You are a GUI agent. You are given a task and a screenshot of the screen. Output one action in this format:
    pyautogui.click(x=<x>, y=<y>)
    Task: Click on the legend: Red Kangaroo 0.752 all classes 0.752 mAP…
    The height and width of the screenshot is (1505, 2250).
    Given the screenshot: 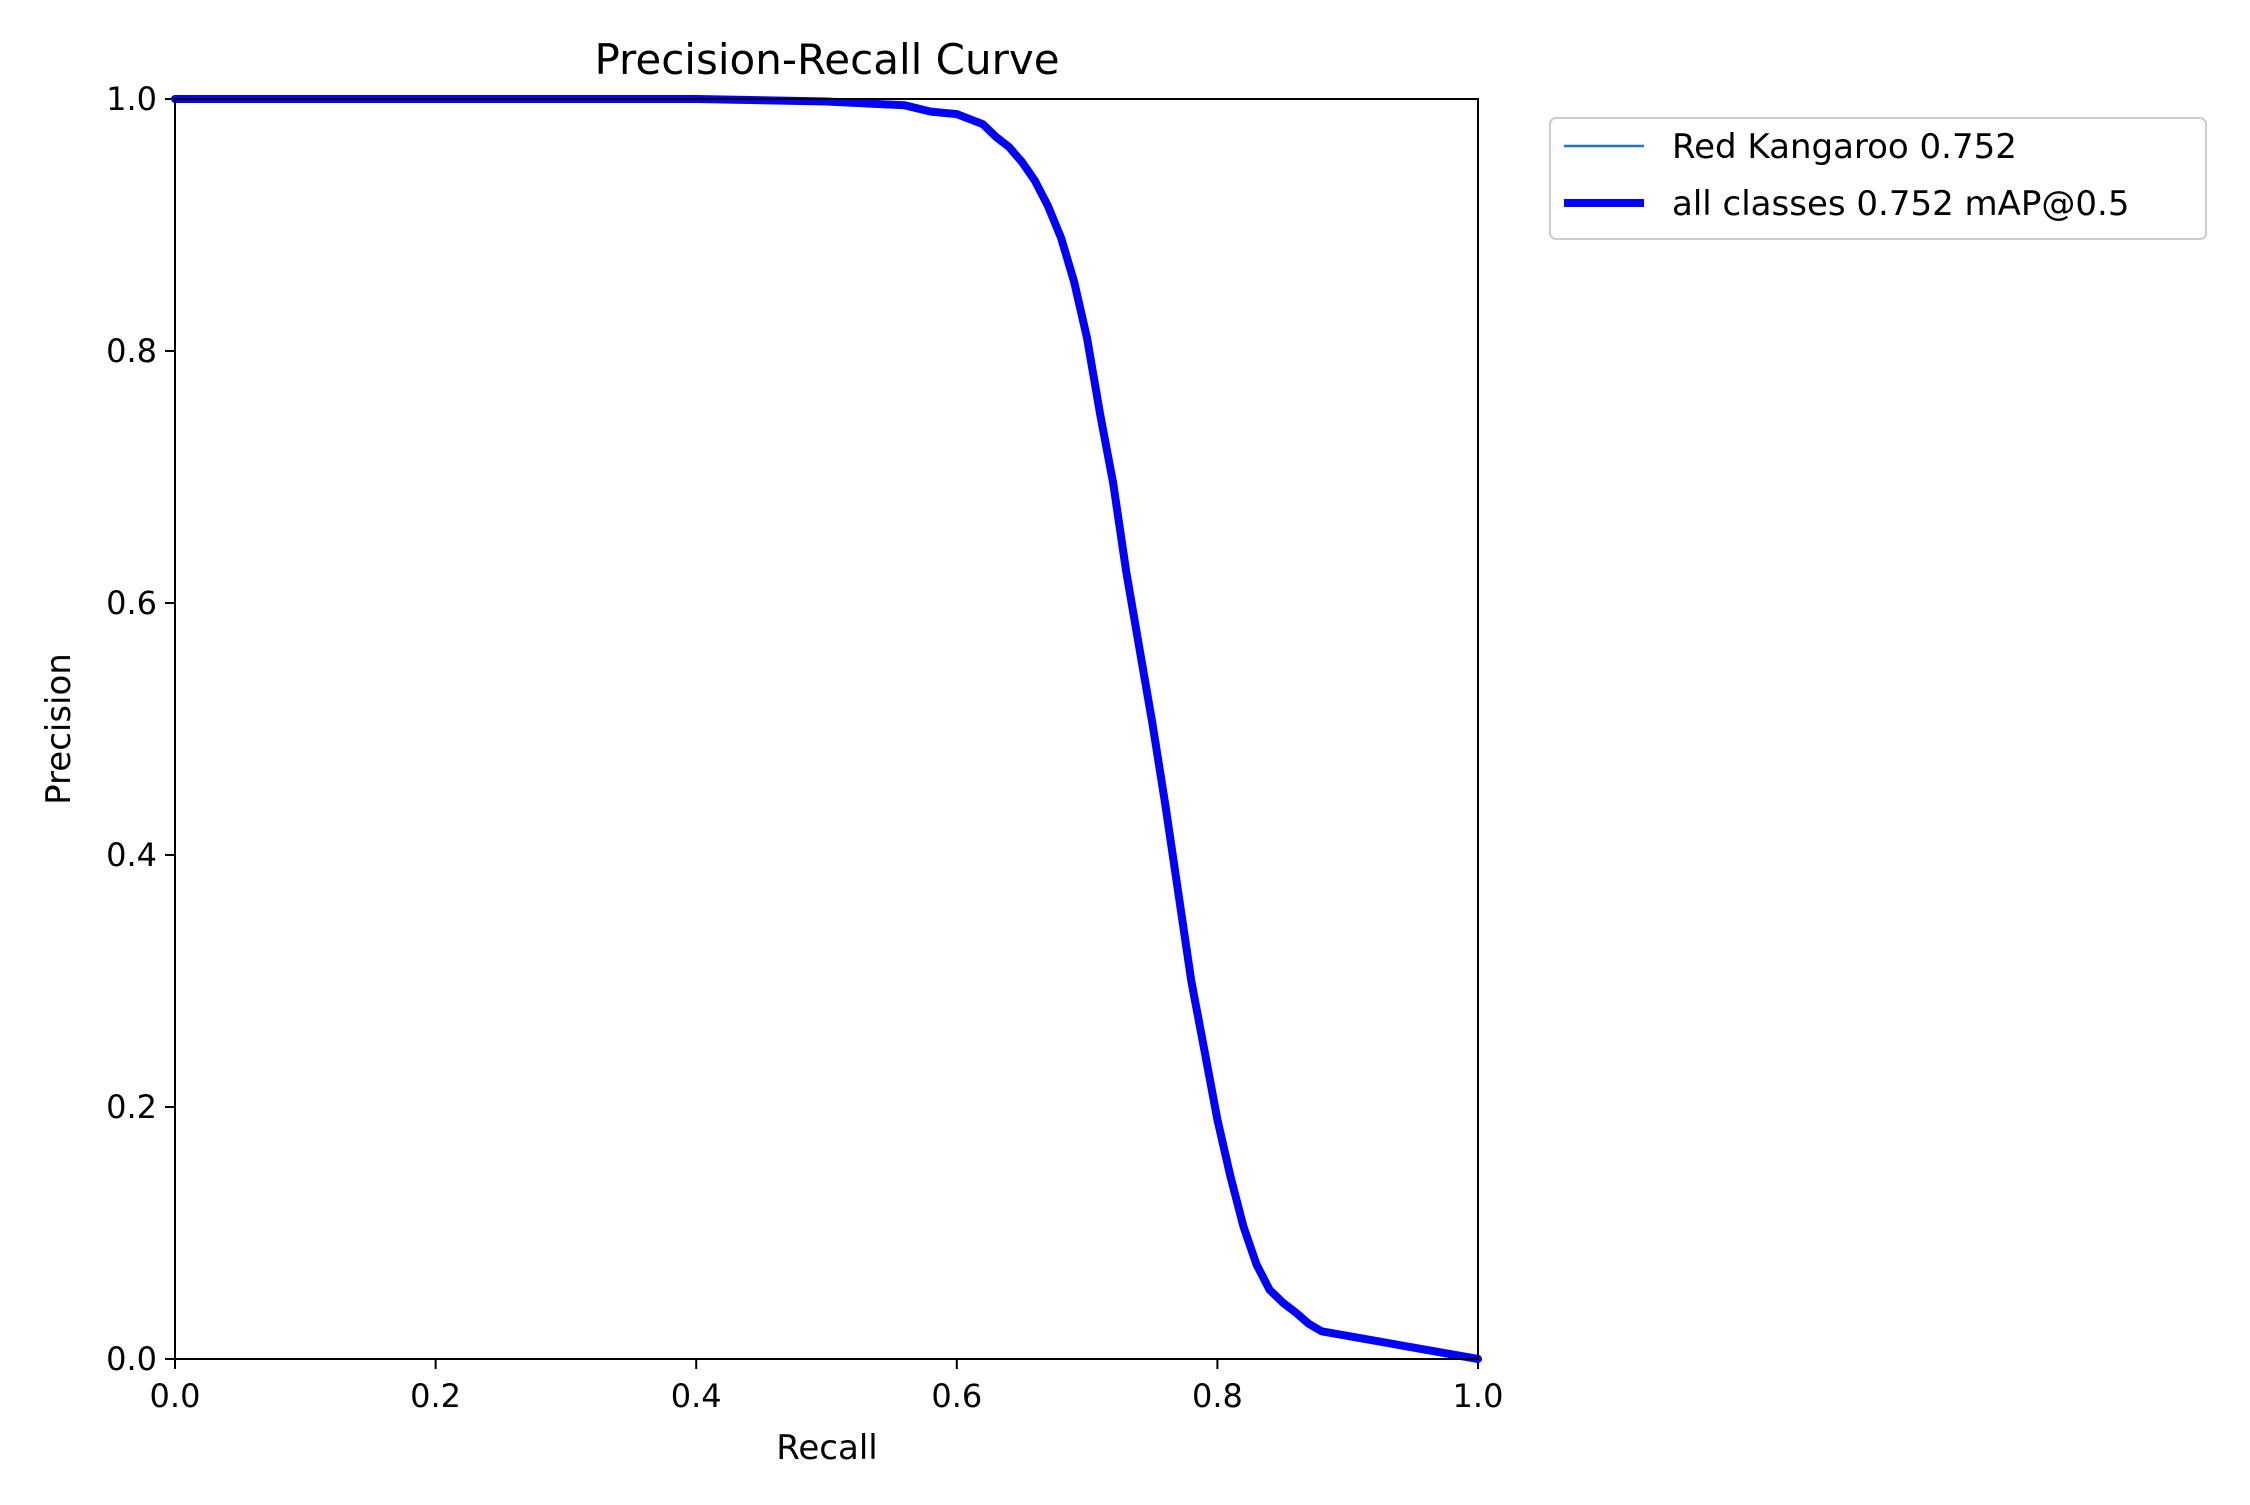 What is the action you would take?
    pyautogui.click(x=1878, y=178)
    